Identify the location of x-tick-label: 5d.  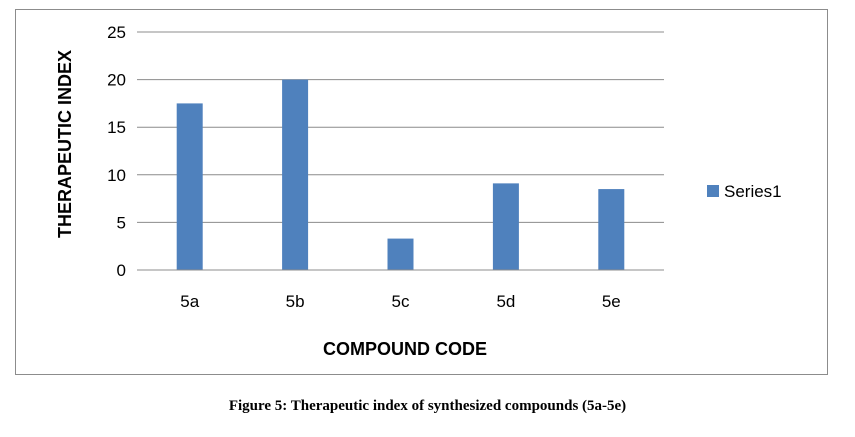
(505, 301).